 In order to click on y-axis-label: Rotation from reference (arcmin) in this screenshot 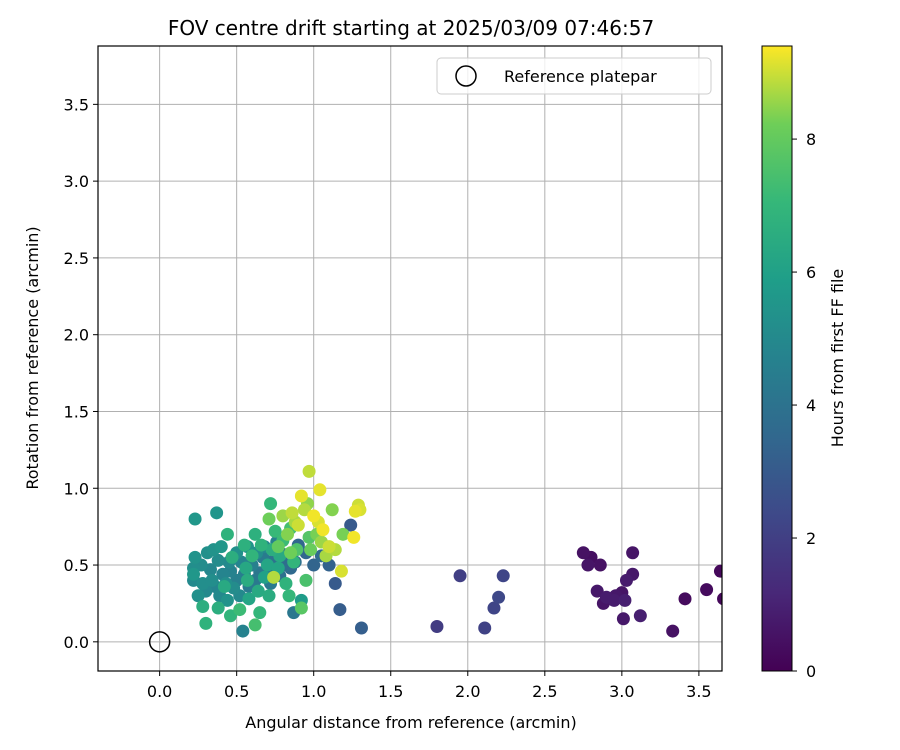, I will do `click(32, 357)`.